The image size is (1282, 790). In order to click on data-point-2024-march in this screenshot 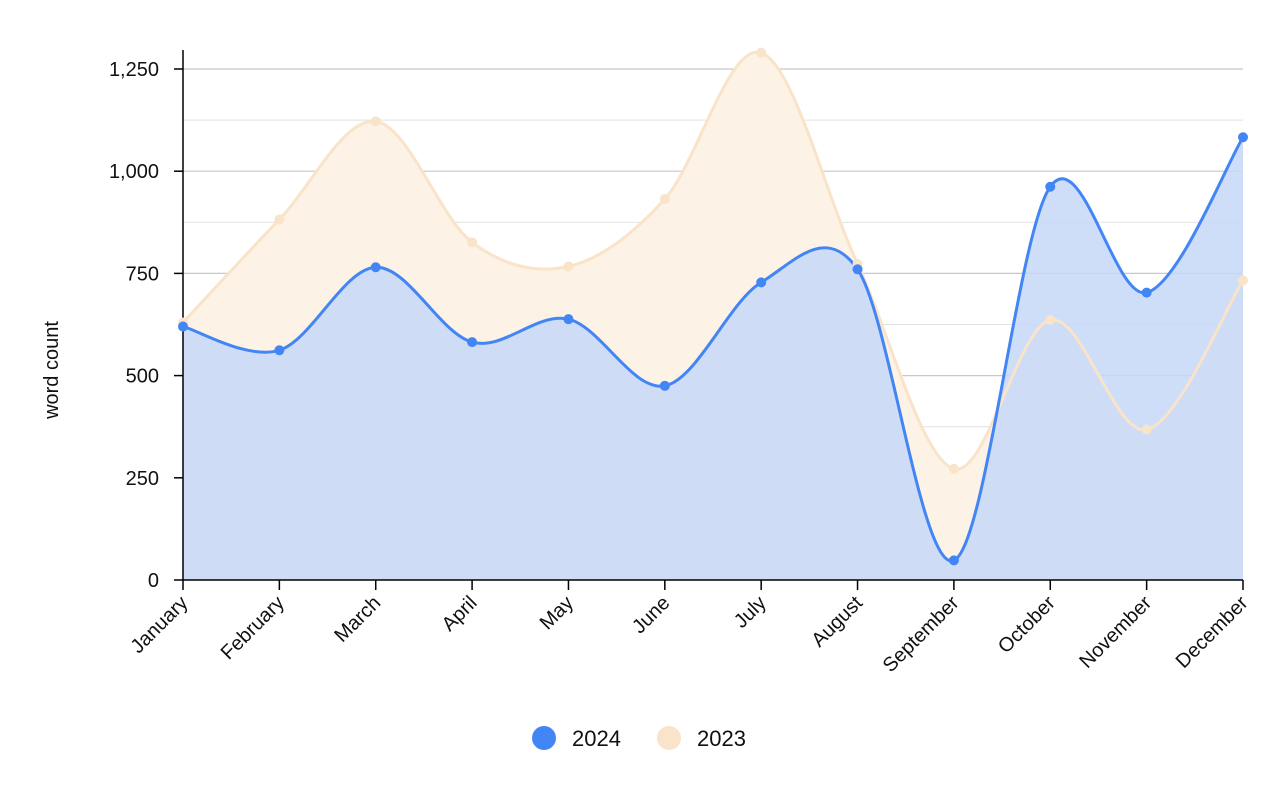, I will do `click(375, 267)`.